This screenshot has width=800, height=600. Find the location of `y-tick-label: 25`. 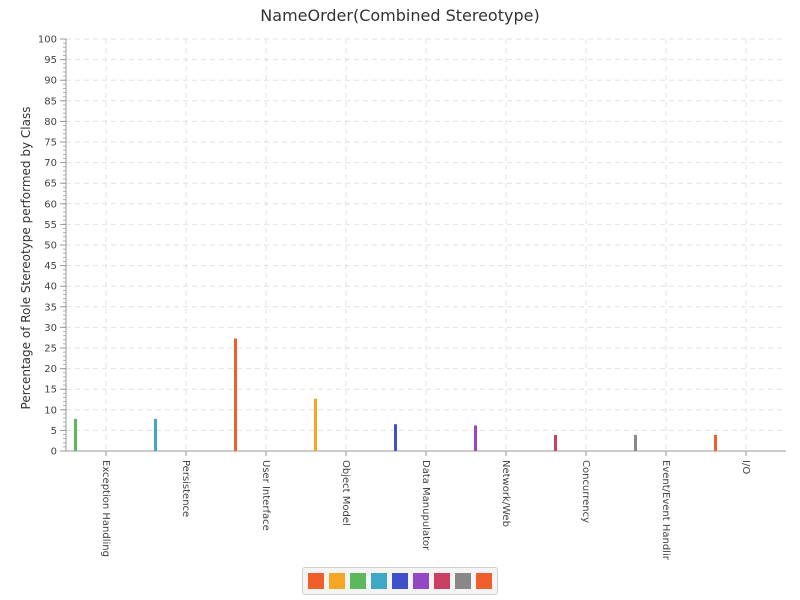

y-tick-label: 25 is located at coordinates (50, 349).